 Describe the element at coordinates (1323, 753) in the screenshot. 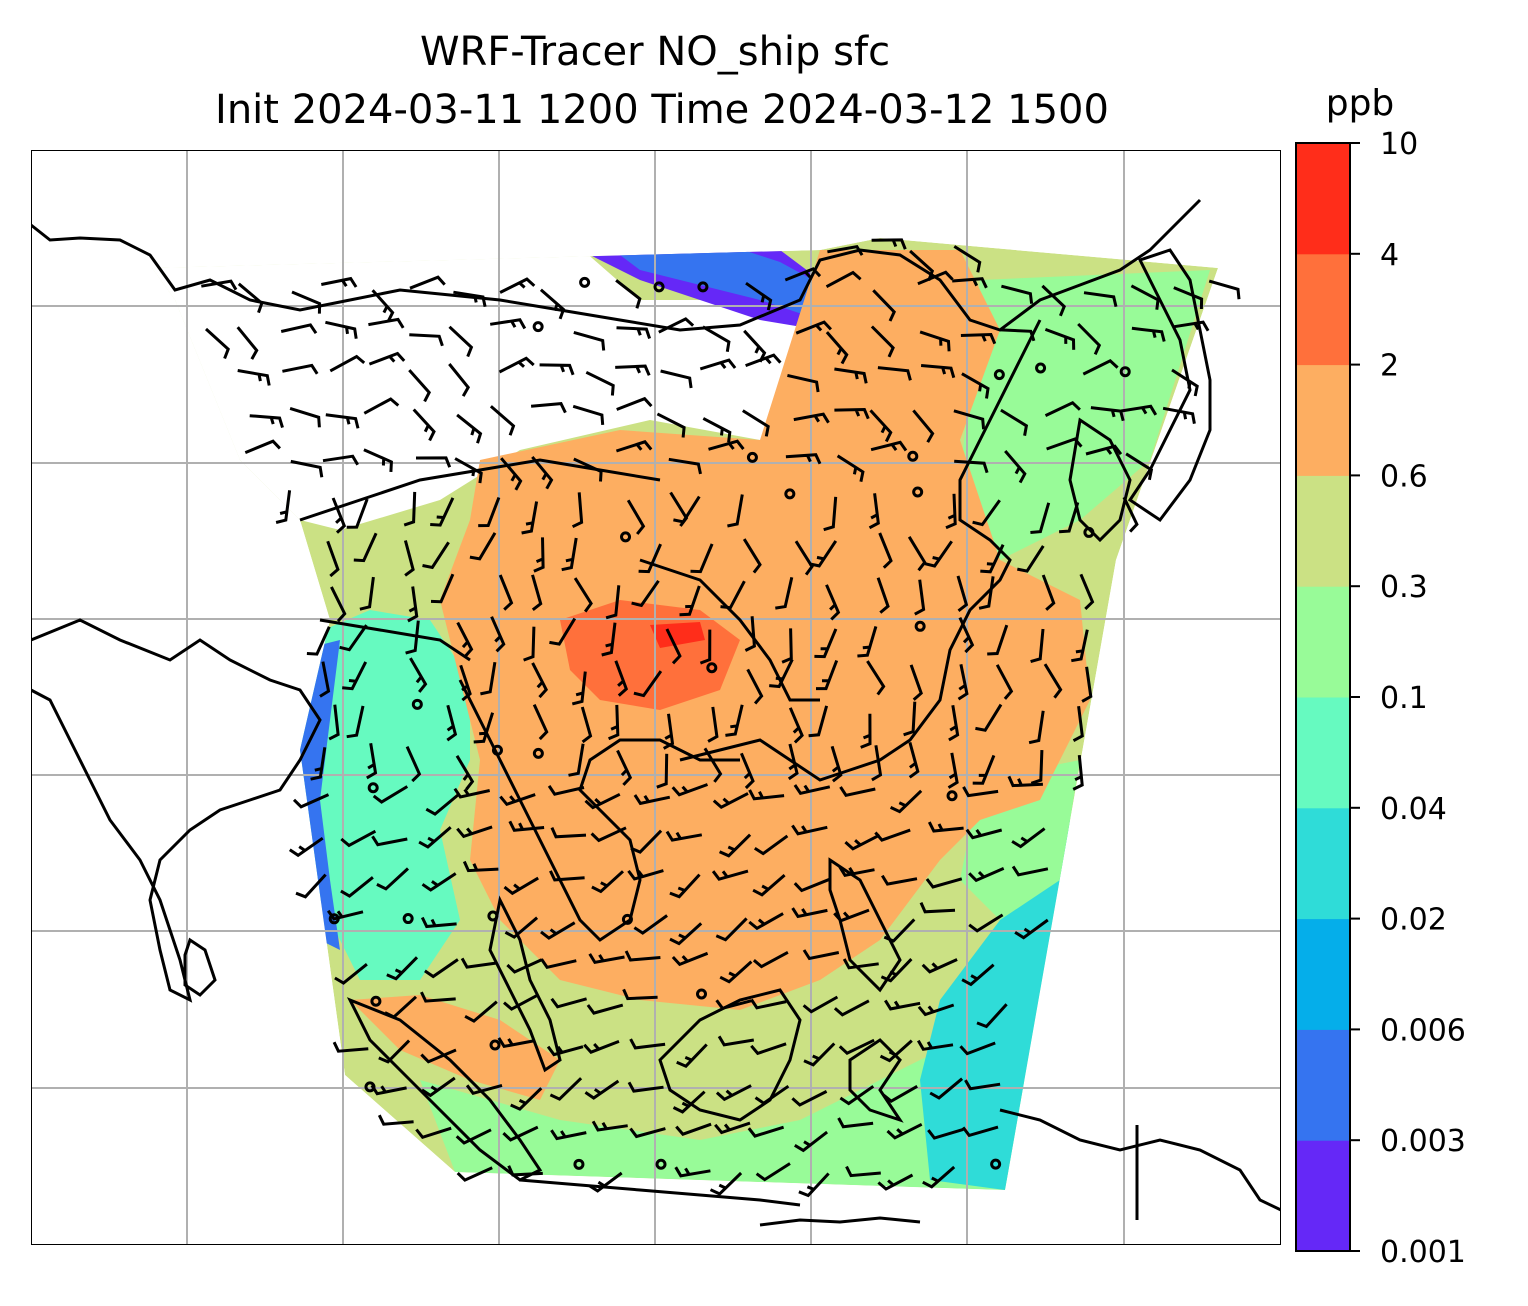

I see `colorbar-segment` at that location.